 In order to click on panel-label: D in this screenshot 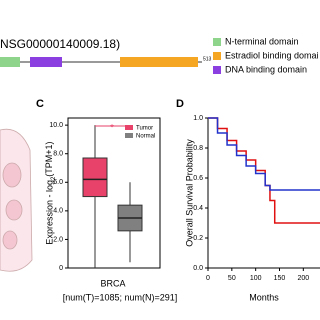, I will do `click(180, 104)`.